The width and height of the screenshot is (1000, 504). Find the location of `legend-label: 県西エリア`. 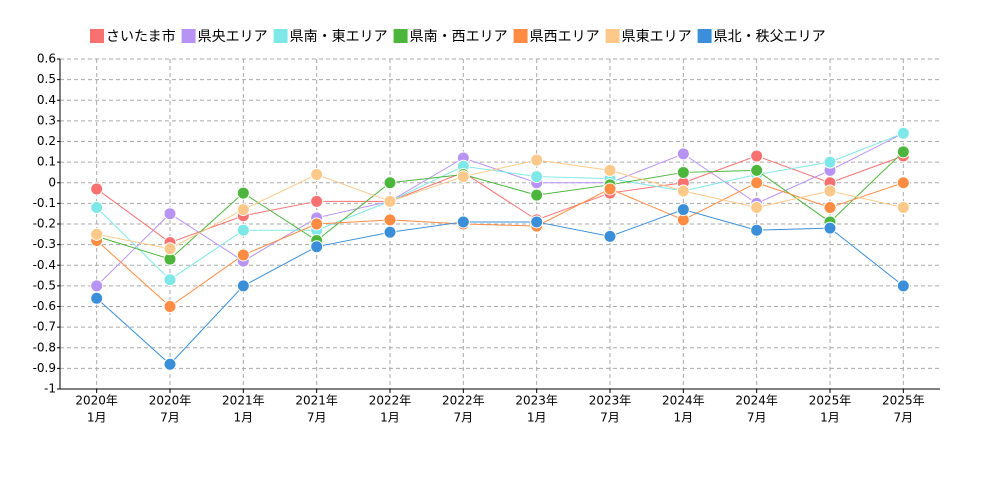

legend-label: 県西エリア is located at coordinates (565, 37).